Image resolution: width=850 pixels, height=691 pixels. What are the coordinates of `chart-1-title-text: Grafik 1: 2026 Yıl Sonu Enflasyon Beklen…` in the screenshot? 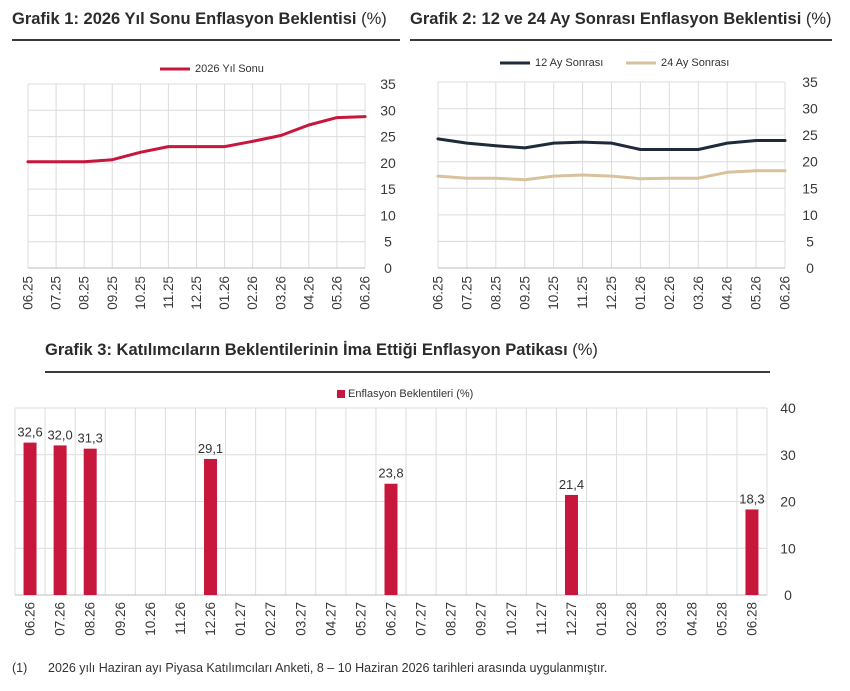 It's located at (184, 19).